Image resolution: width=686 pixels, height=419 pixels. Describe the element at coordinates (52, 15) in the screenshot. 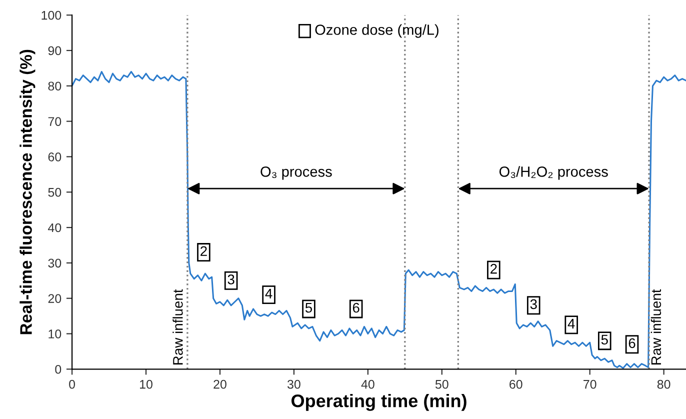

I see `y-tick-label: 100` at that location.